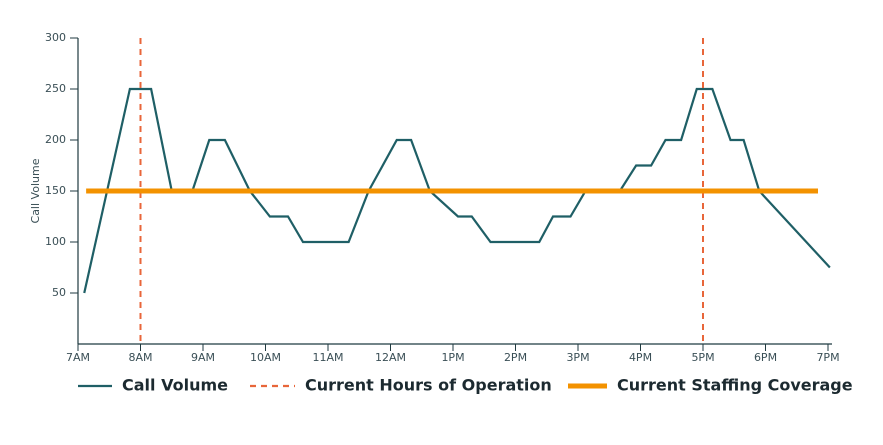 Image resolution: width=883 pixels, height=445 pixels. I want to click on y-tick-label: 250, so click(55, 88).